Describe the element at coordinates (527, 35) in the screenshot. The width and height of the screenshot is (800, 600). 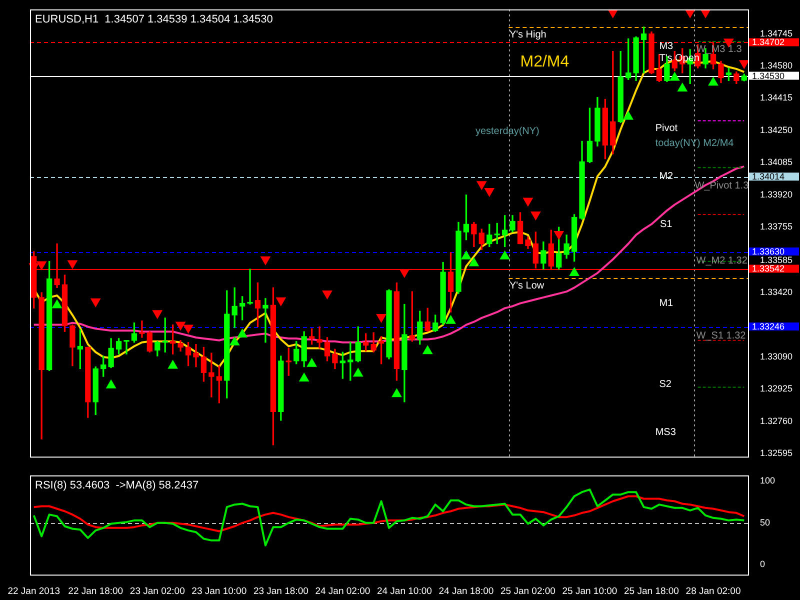
I see `annotation: Y's High` at that location.